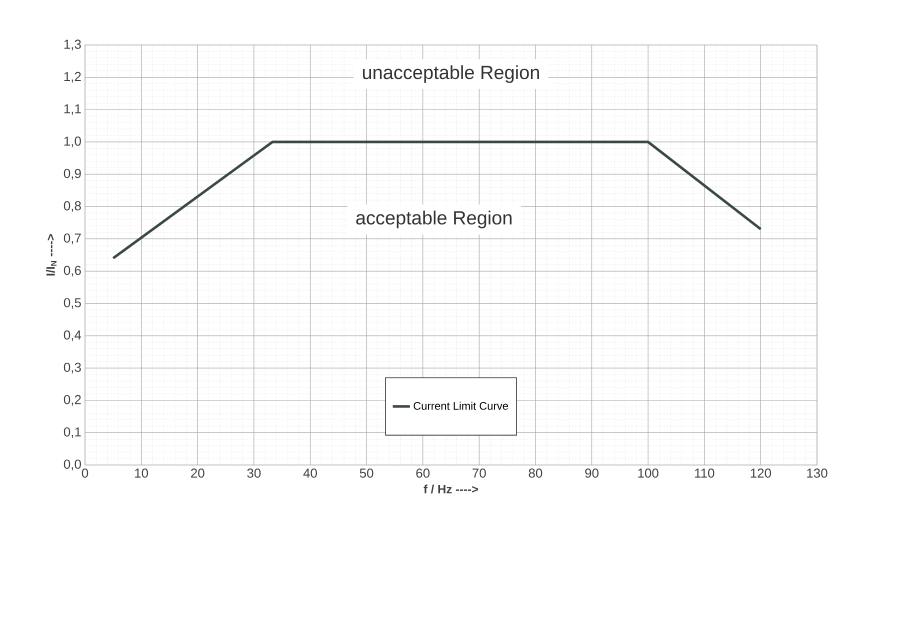 Image resolution: width=904 pixels, height=641 pixels. What do you see at coordinates (461, 406) in the screenshot?
I see `legend-label: Current Limit Curve` at bounding box center [461, 406].